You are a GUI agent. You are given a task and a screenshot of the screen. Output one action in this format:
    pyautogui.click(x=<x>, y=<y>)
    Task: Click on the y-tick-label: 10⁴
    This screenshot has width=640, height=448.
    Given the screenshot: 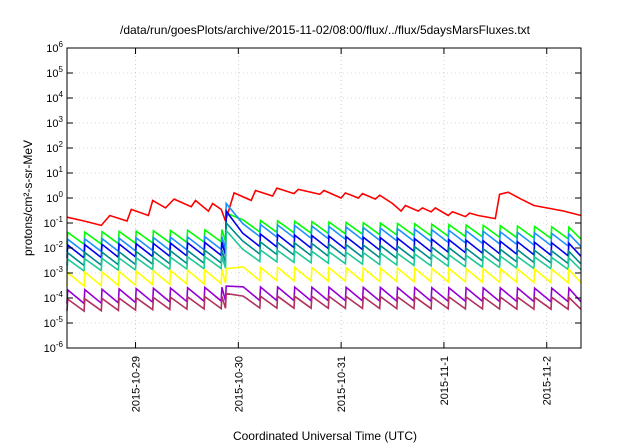 What is the action you would take?
    pyautogui.click(x=54, y=97)
    